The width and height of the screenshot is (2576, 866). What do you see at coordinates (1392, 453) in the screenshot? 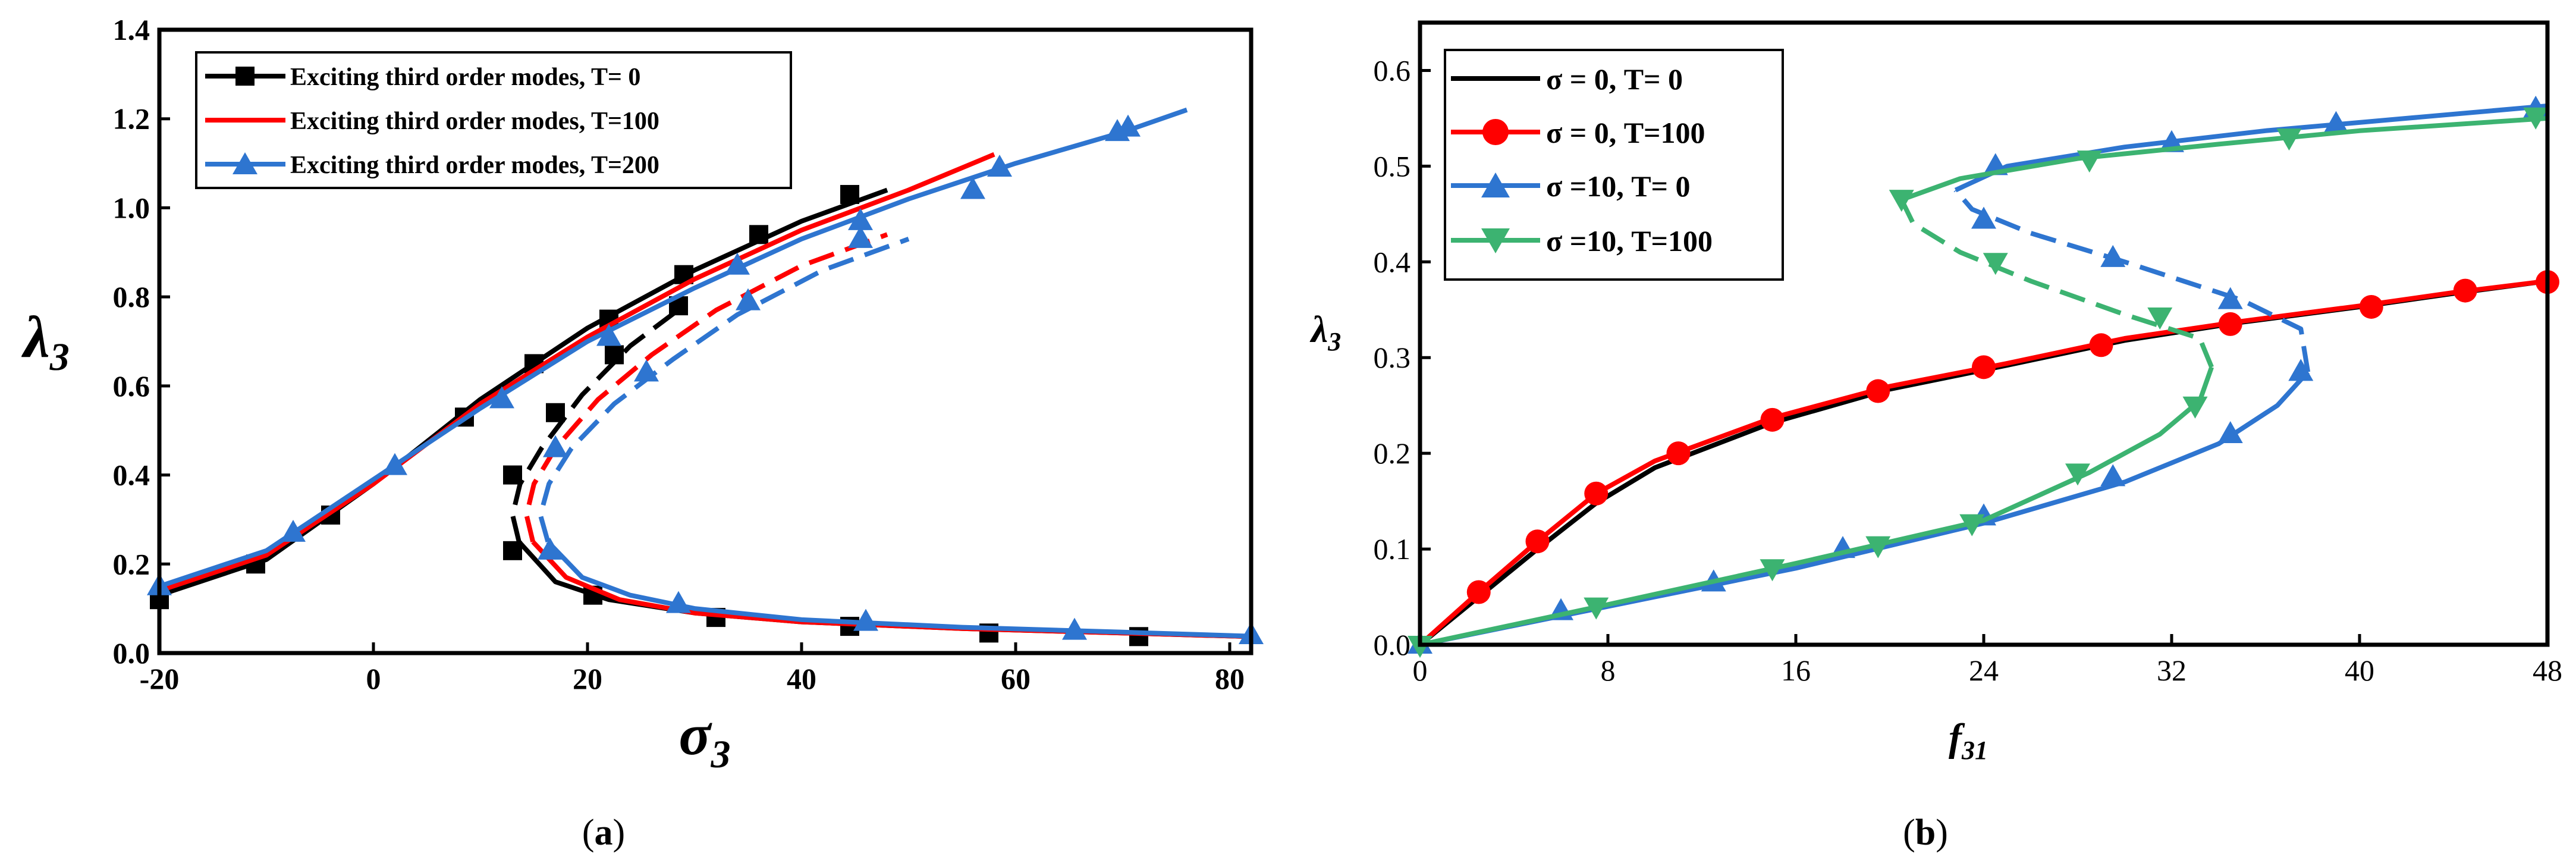
I see `panel-b-y-tick-label: 0.2` at bounding box center [1392, 453].